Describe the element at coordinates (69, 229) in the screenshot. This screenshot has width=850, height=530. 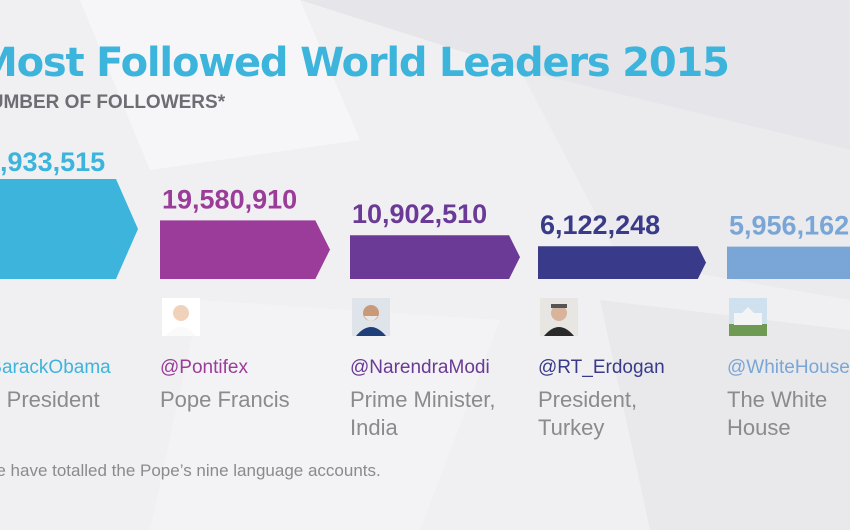
I see `bar-barackobama` at that location.